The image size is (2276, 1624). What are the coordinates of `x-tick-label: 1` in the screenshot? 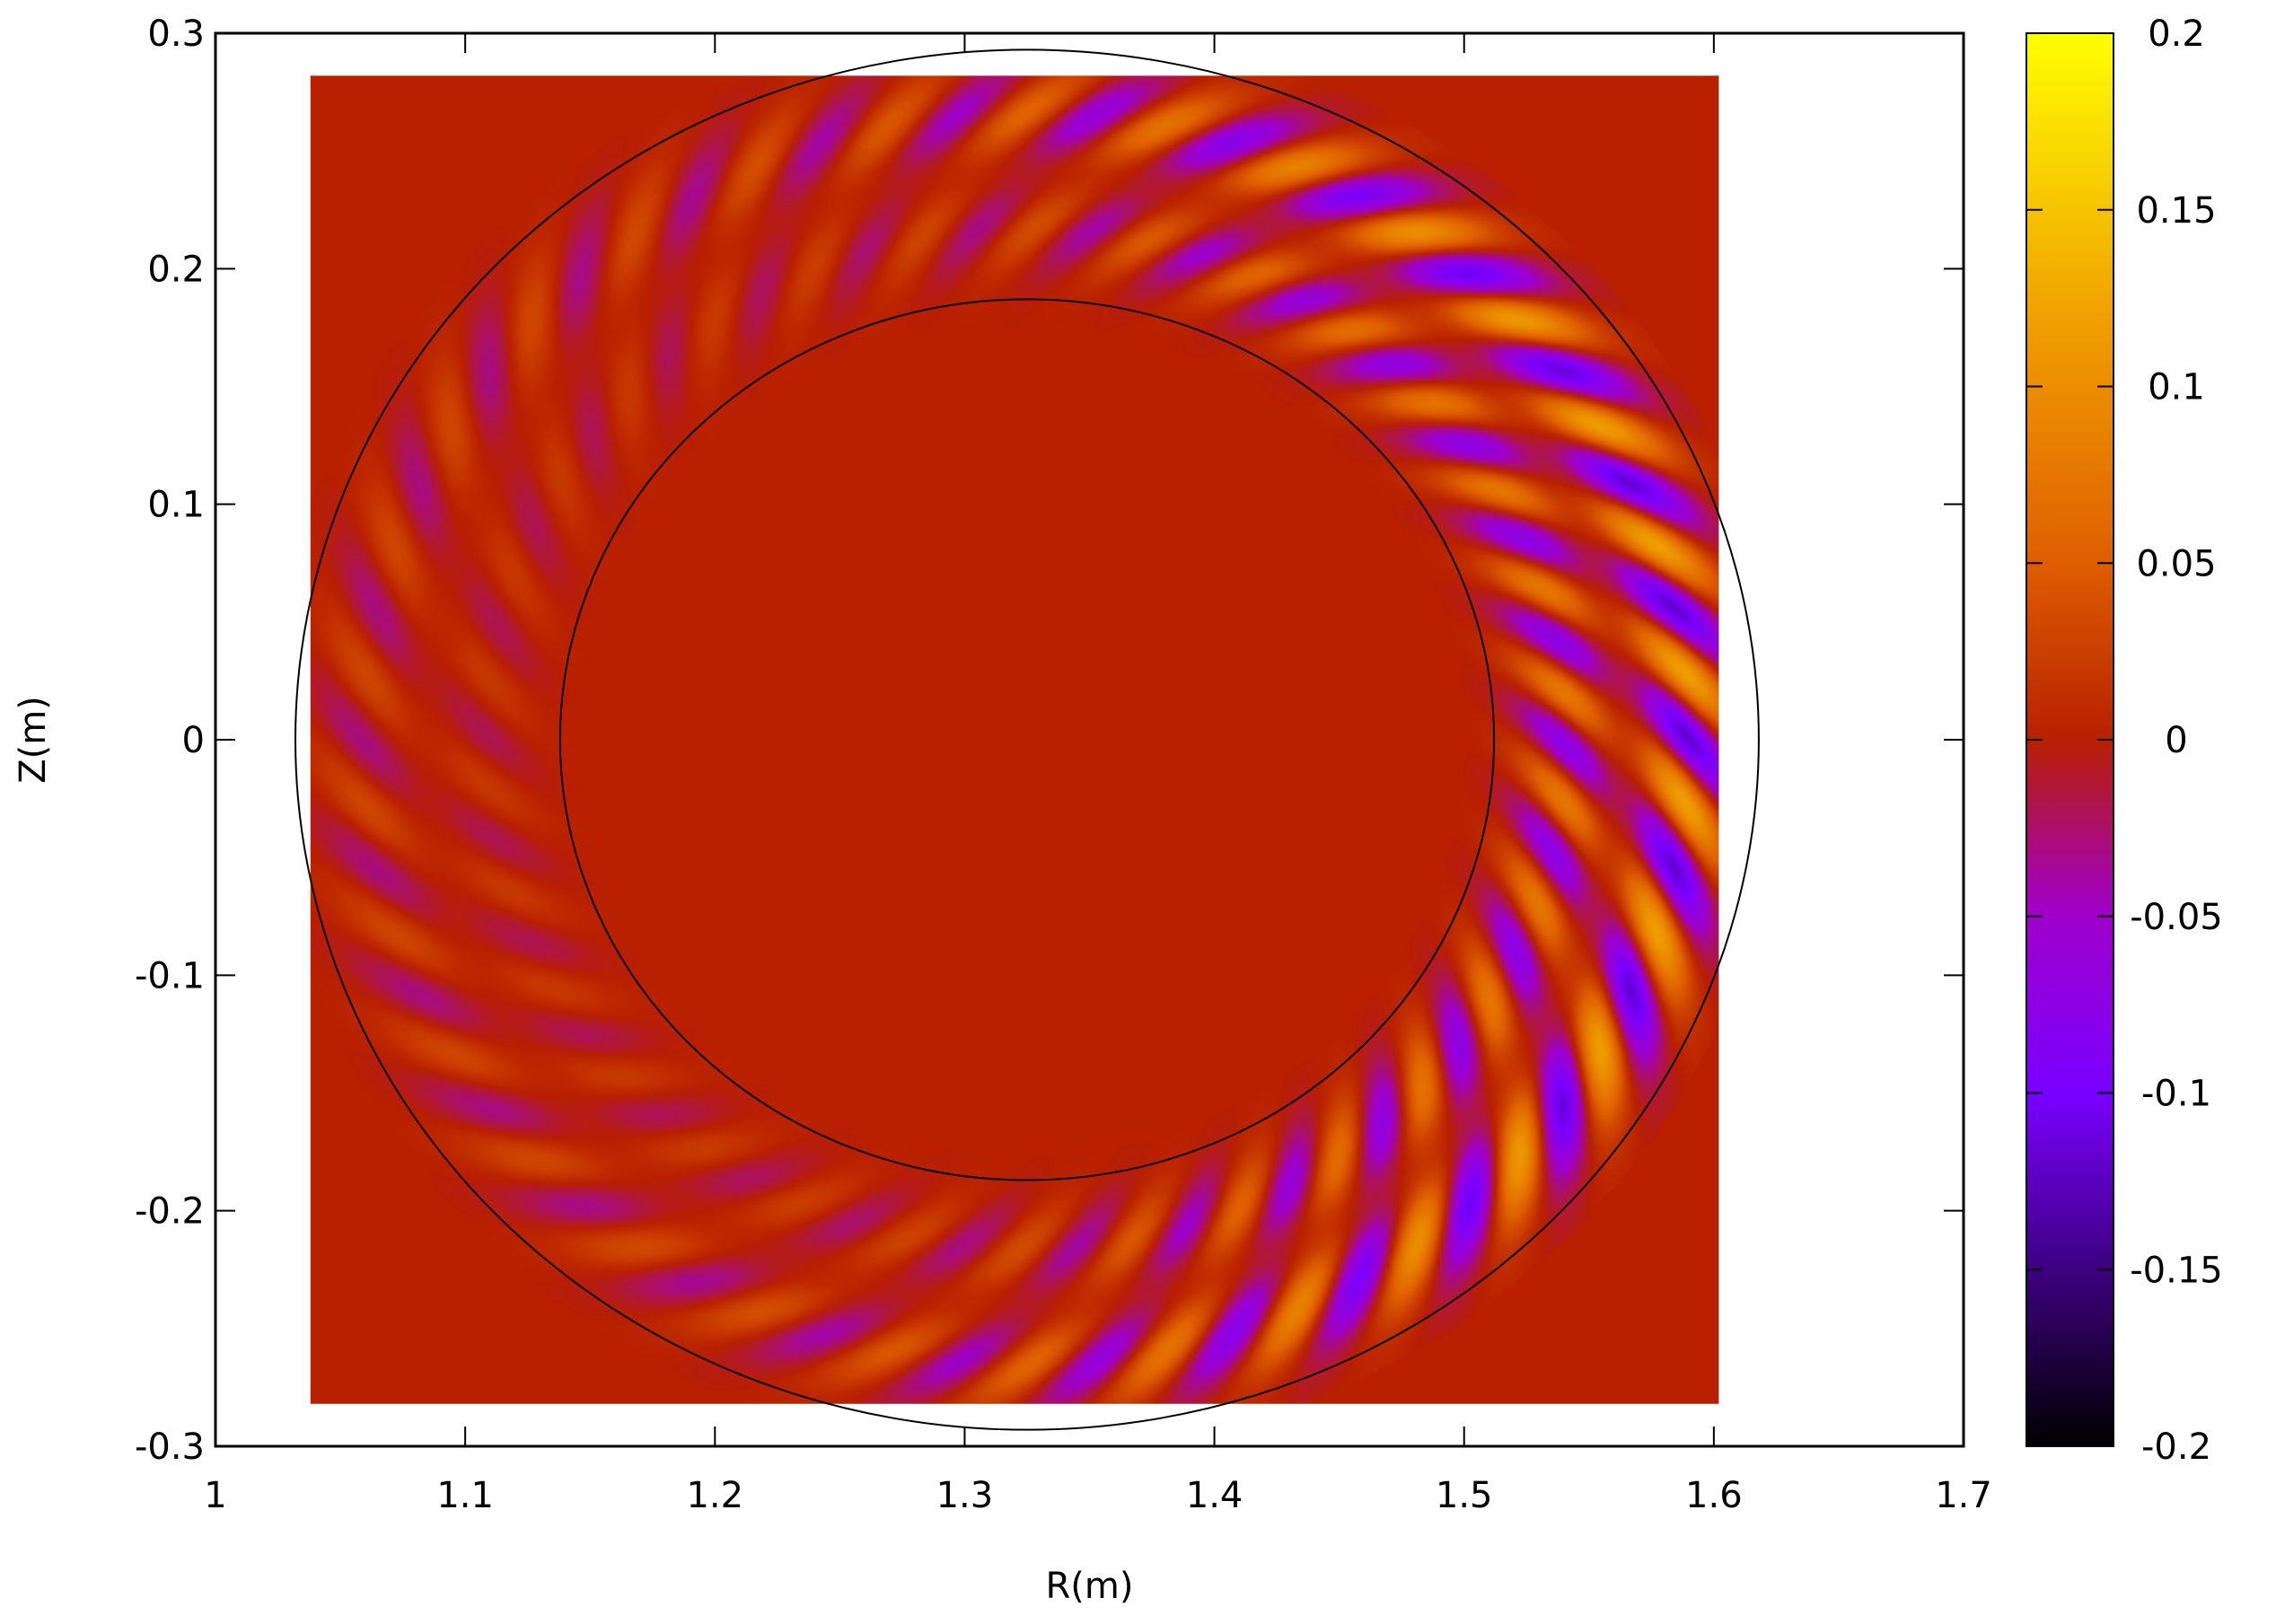 It's located at (215, 1495).